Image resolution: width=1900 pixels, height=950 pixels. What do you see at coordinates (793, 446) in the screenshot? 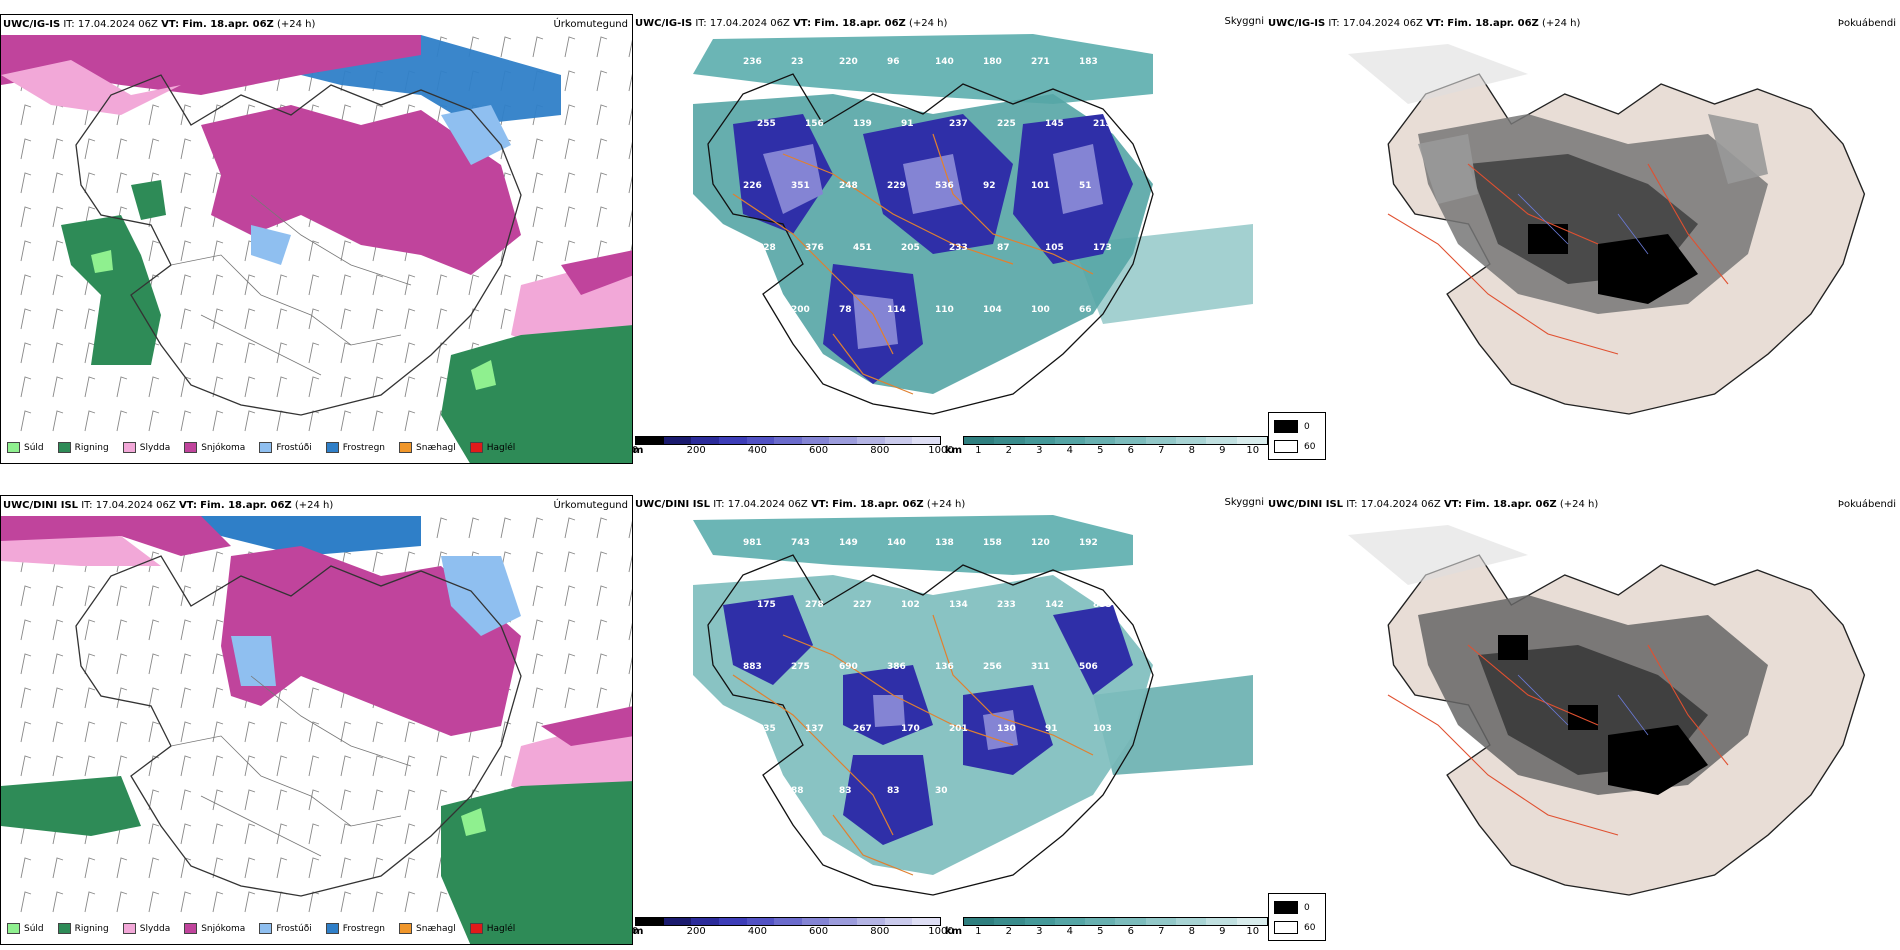
I see `height-colorbar: 0 200 400 600 800 1000 m` at bounding box center [793, 446].